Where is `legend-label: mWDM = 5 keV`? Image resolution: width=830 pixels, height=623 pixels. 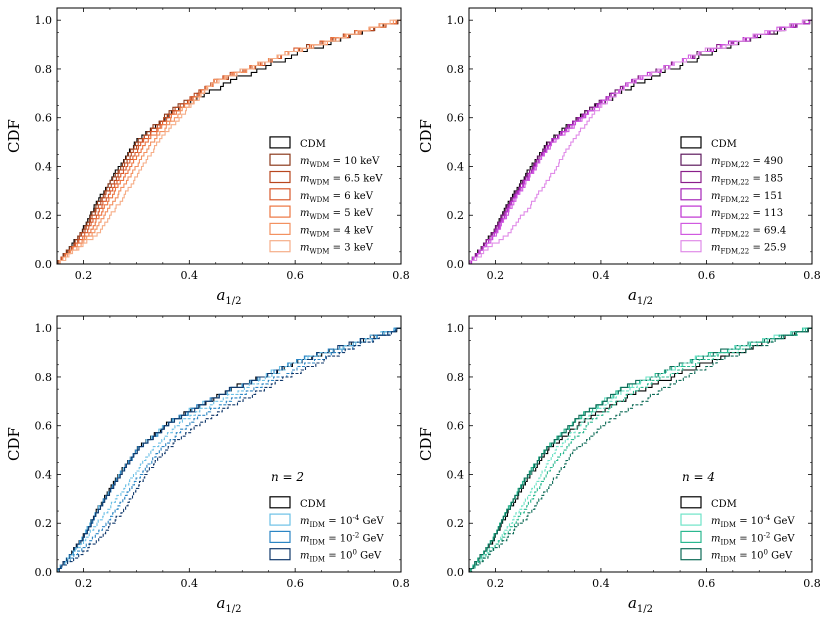
legend-label: mWDM = 5 keV is located at coordinates (337, 214).